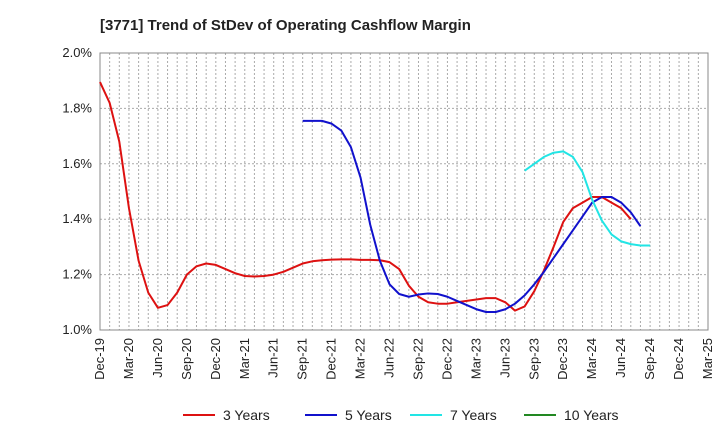  Describe the element at coordinates (215, 359) in the screenshot. I see `x-tick-label: Dec-20` at that location.